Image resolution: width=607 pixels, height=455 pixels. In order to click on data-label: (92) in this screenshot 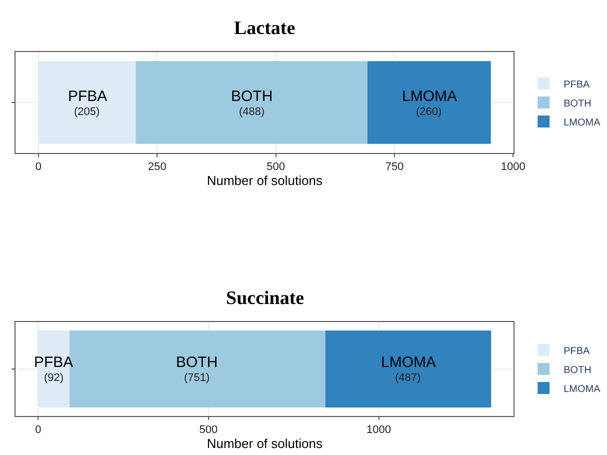, I will do `click(54, 378)`.